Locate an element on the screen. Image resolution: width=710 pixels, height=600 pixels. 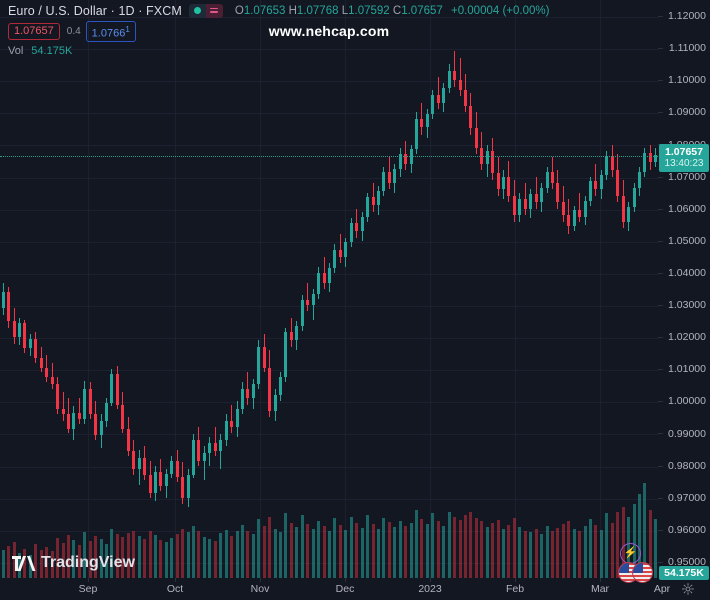
close-label: C is located at coordinates (397, 10).